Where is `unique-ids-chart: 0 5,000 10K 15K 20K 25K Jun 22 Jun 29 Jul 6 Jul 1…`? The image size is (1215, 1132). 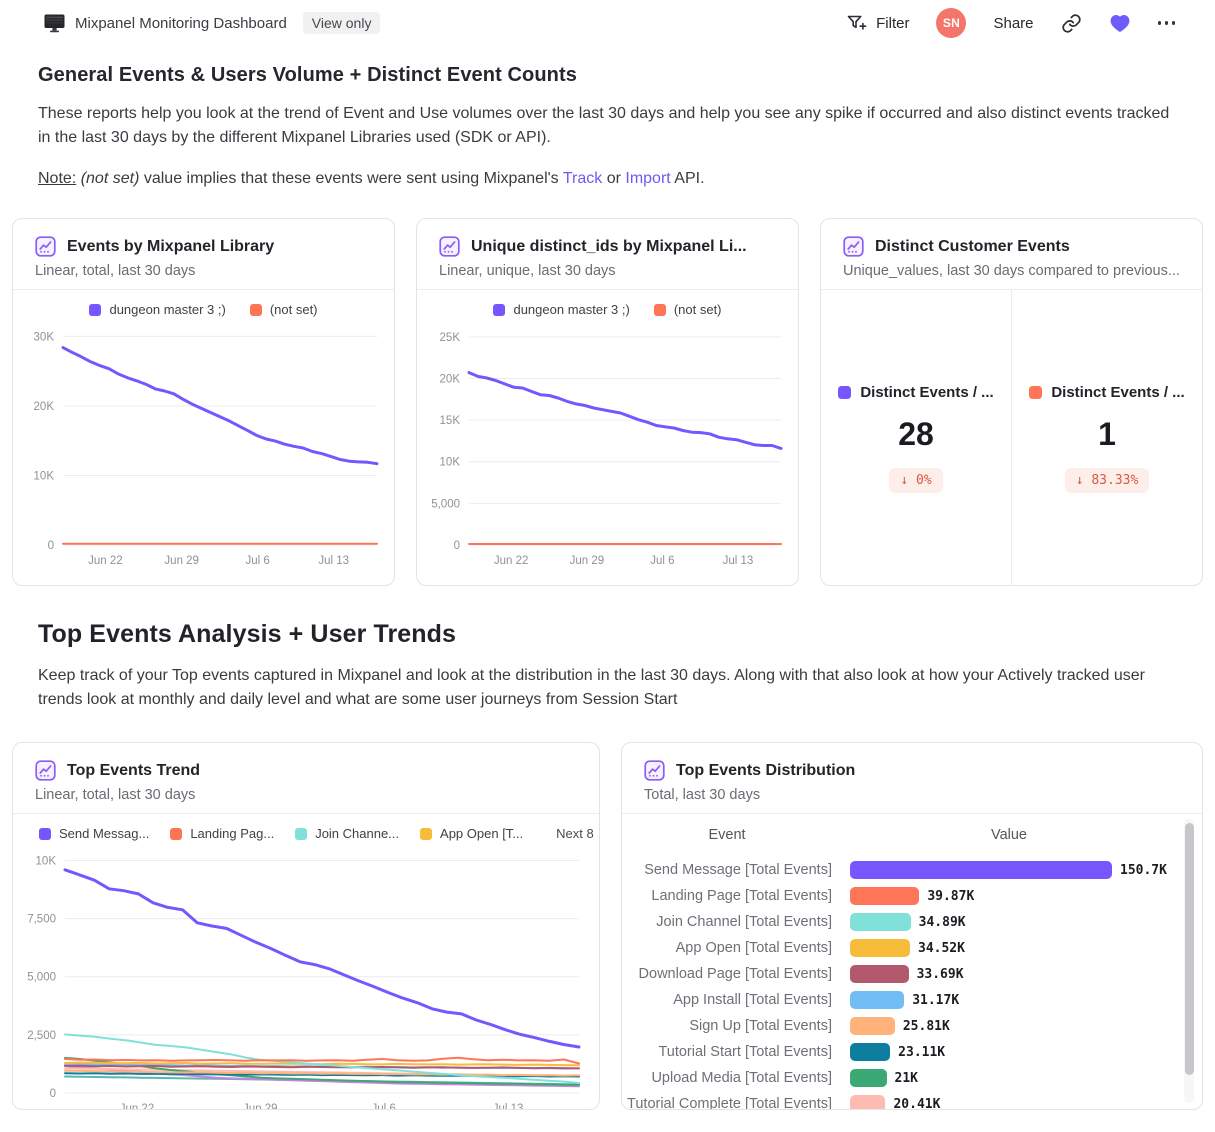 unique-ids-chart: 0 5,000 10K 15K 20K 25K Jun 22 Jun 29 Jul 6 Jul 1… is located at coordinates (607, 447).